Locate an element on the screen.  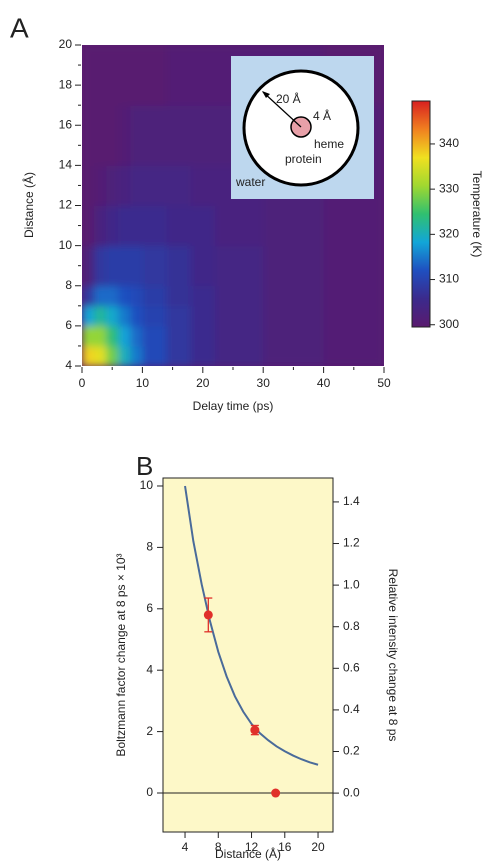
plot-area is located at coordinates (248, 655).